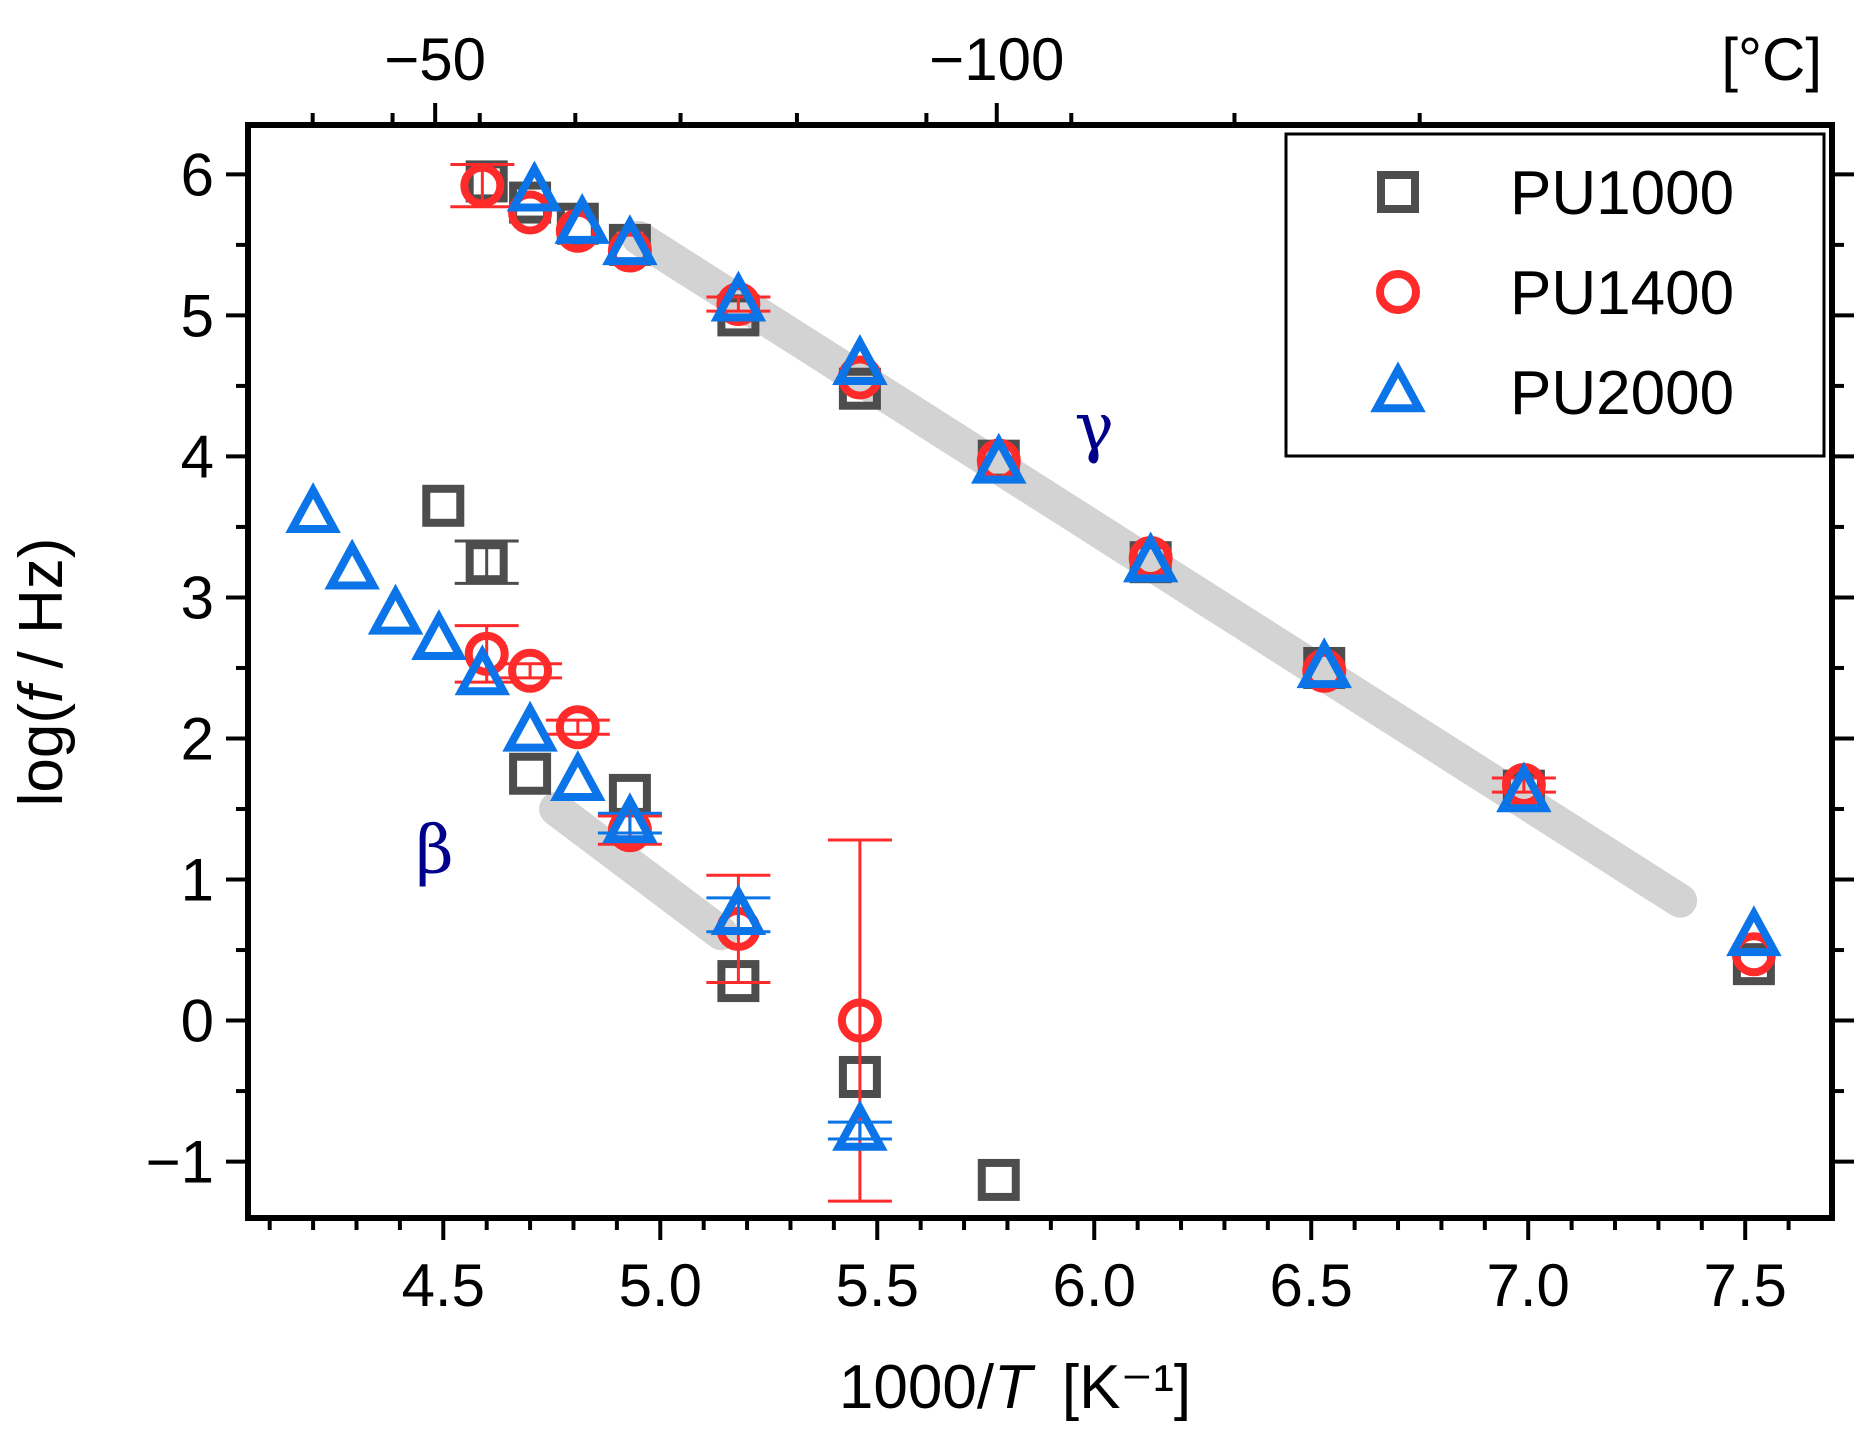 The image size is (1872, 1438). I want to click on top-axis-unit: [°C], so click(1771, 59).